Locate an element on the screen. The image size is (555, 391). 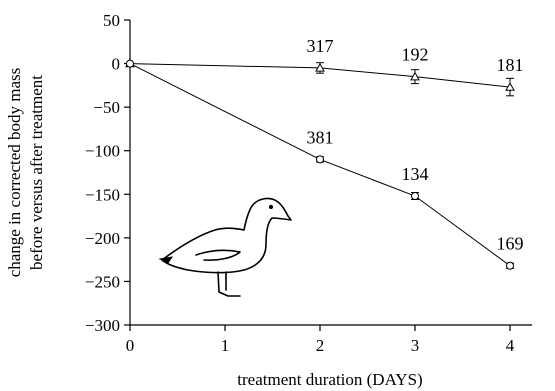
duck-illustration is located at coordinates (225, 247).